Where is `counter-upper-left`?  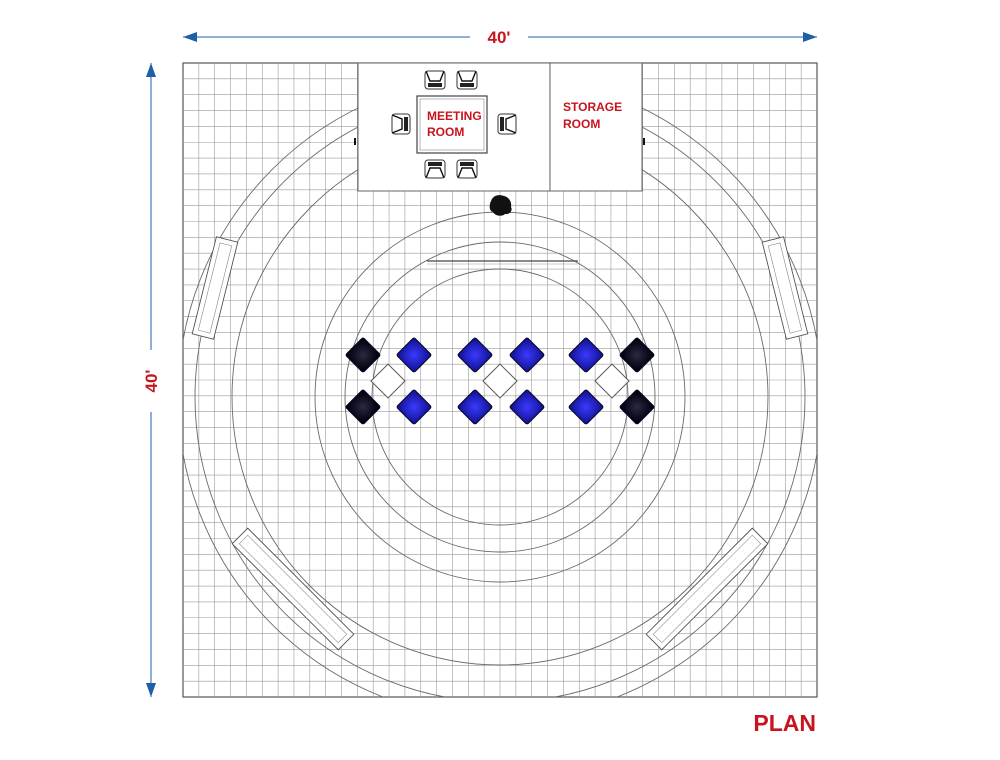 counter-upper-left is located at coordinates (215, 288).